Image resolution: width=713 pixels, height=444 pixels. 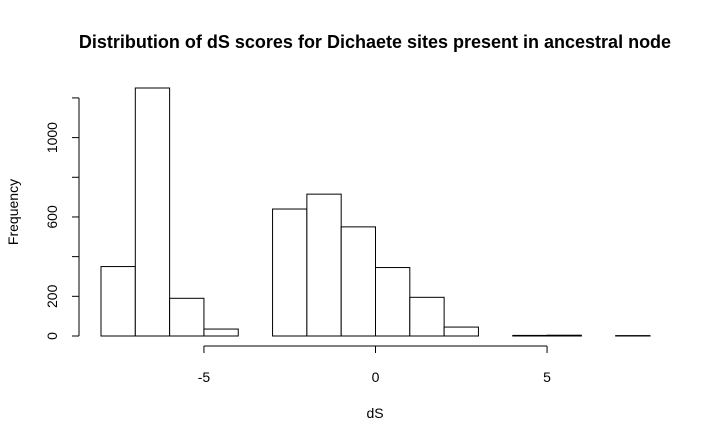 I want to click on x-axis: -5 0 5, so click(x=374, y=365).